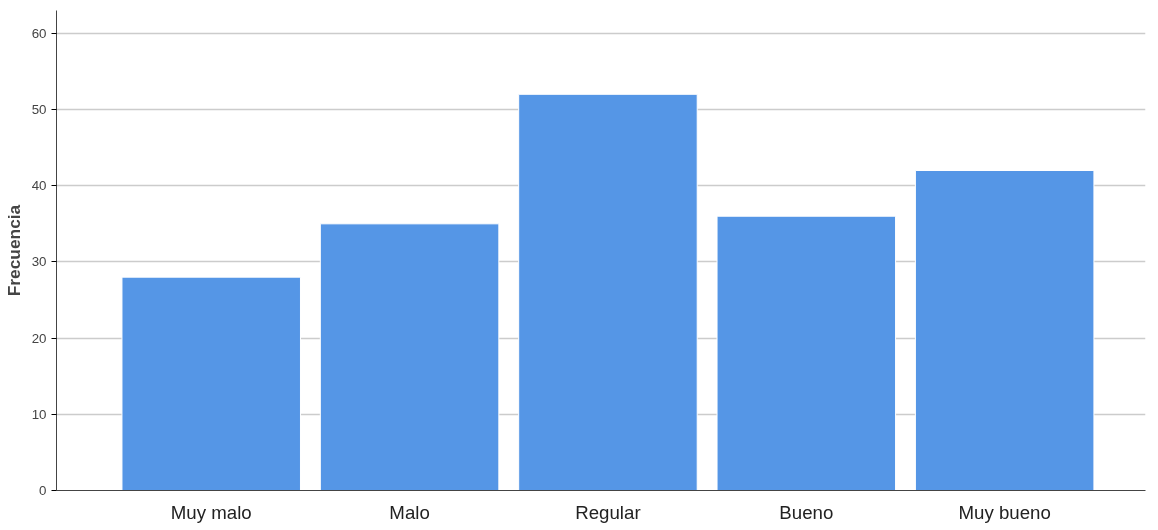 The width and height of the screenshot is (1158, 530). What do you see at coordinates (409, 512) in the screenshot?
I see `x-tick-label: Malo` at bounding box center [409, 512].